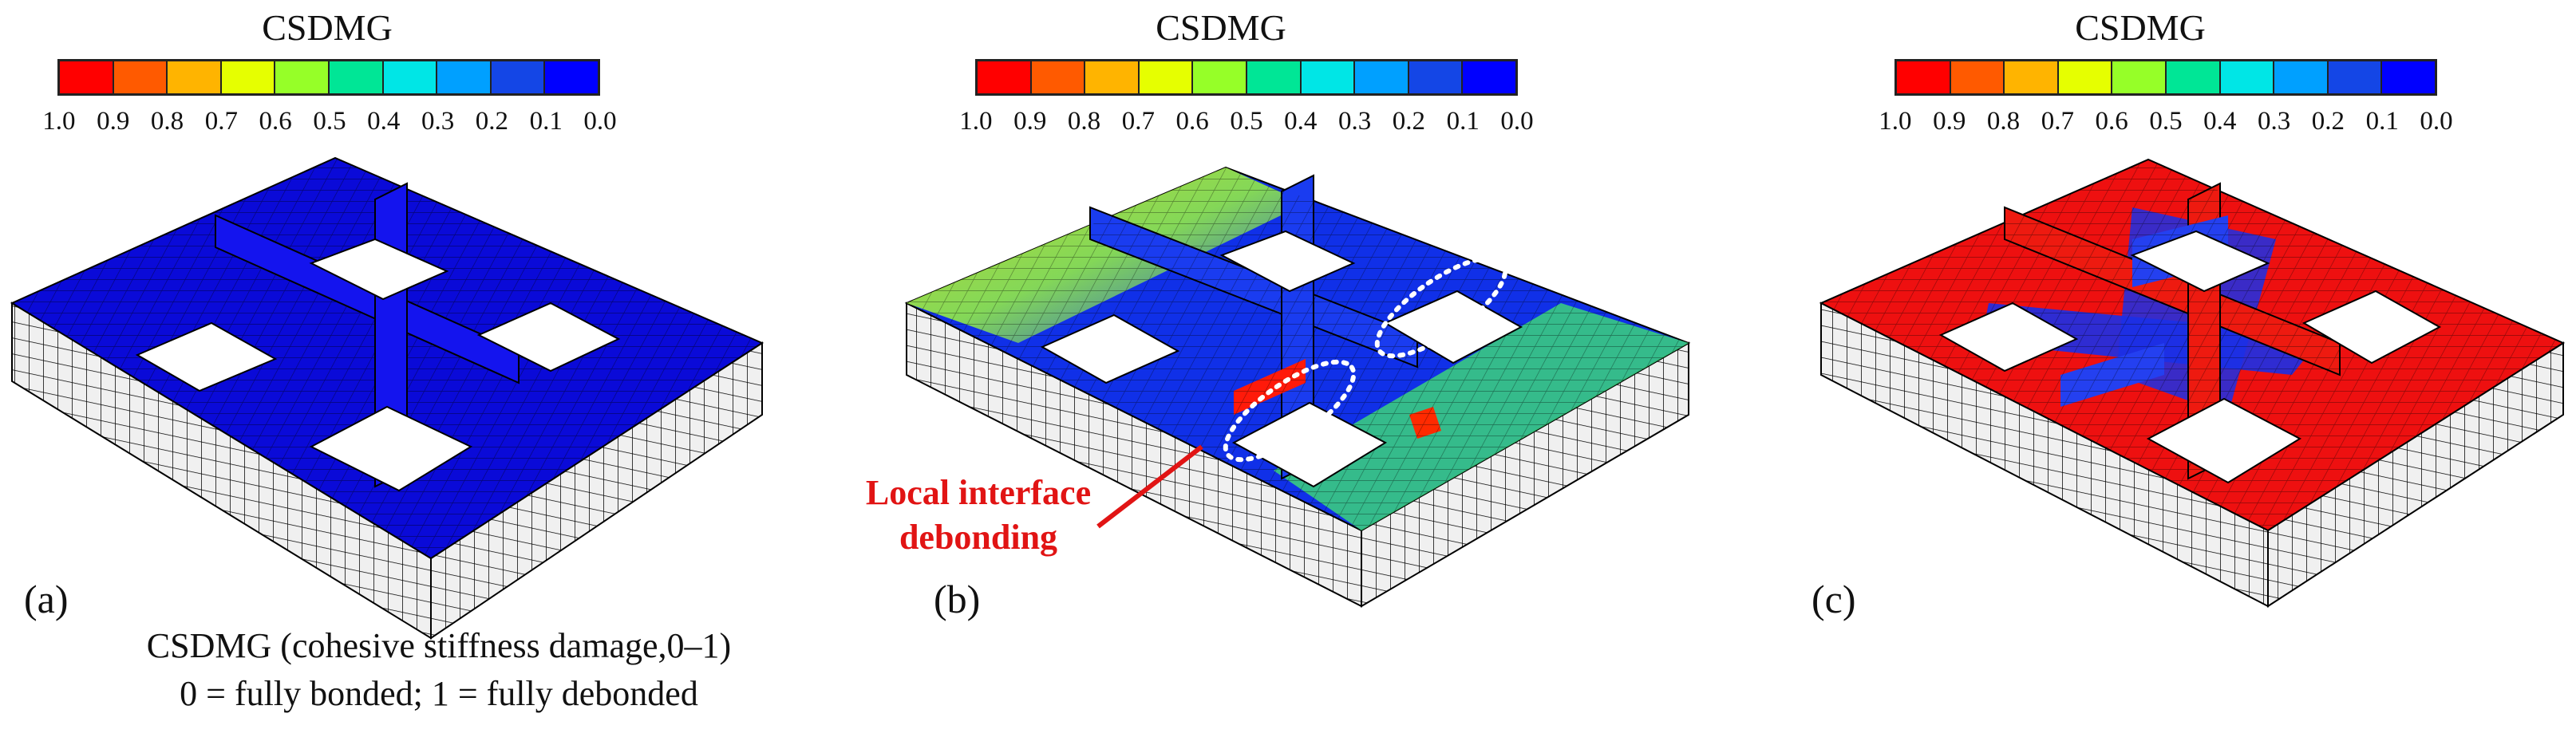  What do you see at coordinates (978, 492) in the screenshot?
I see `callout-line-1: Local interface` at bounding box center [978, 492].